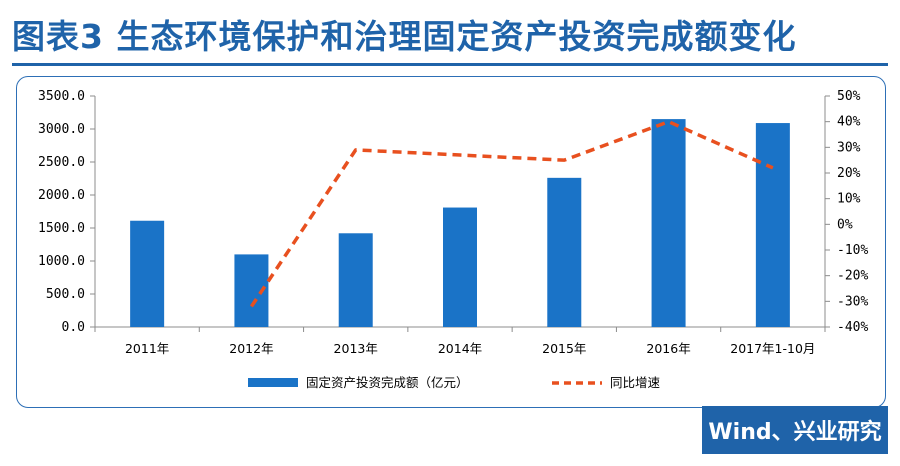  Describe the element at coordinates (387, 382) in the screenshot. I see `legend-bar-label: 固定资产投资完成额（亿元）` at that location.